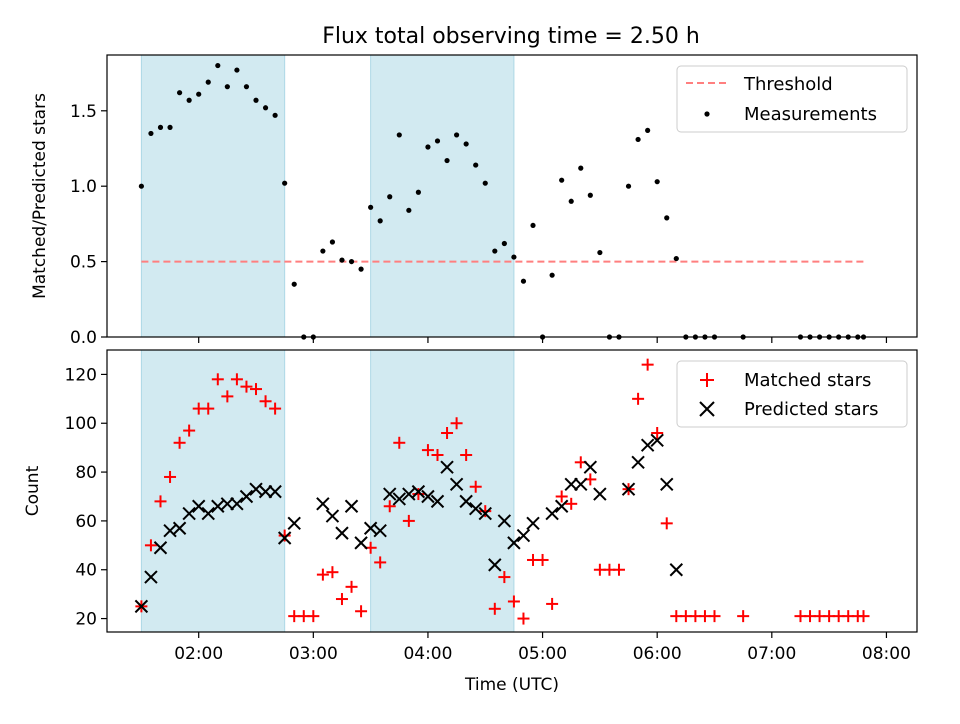 The image size is (960, 724). I want to click on y-tick-label: 1.0, so click(83, 187).